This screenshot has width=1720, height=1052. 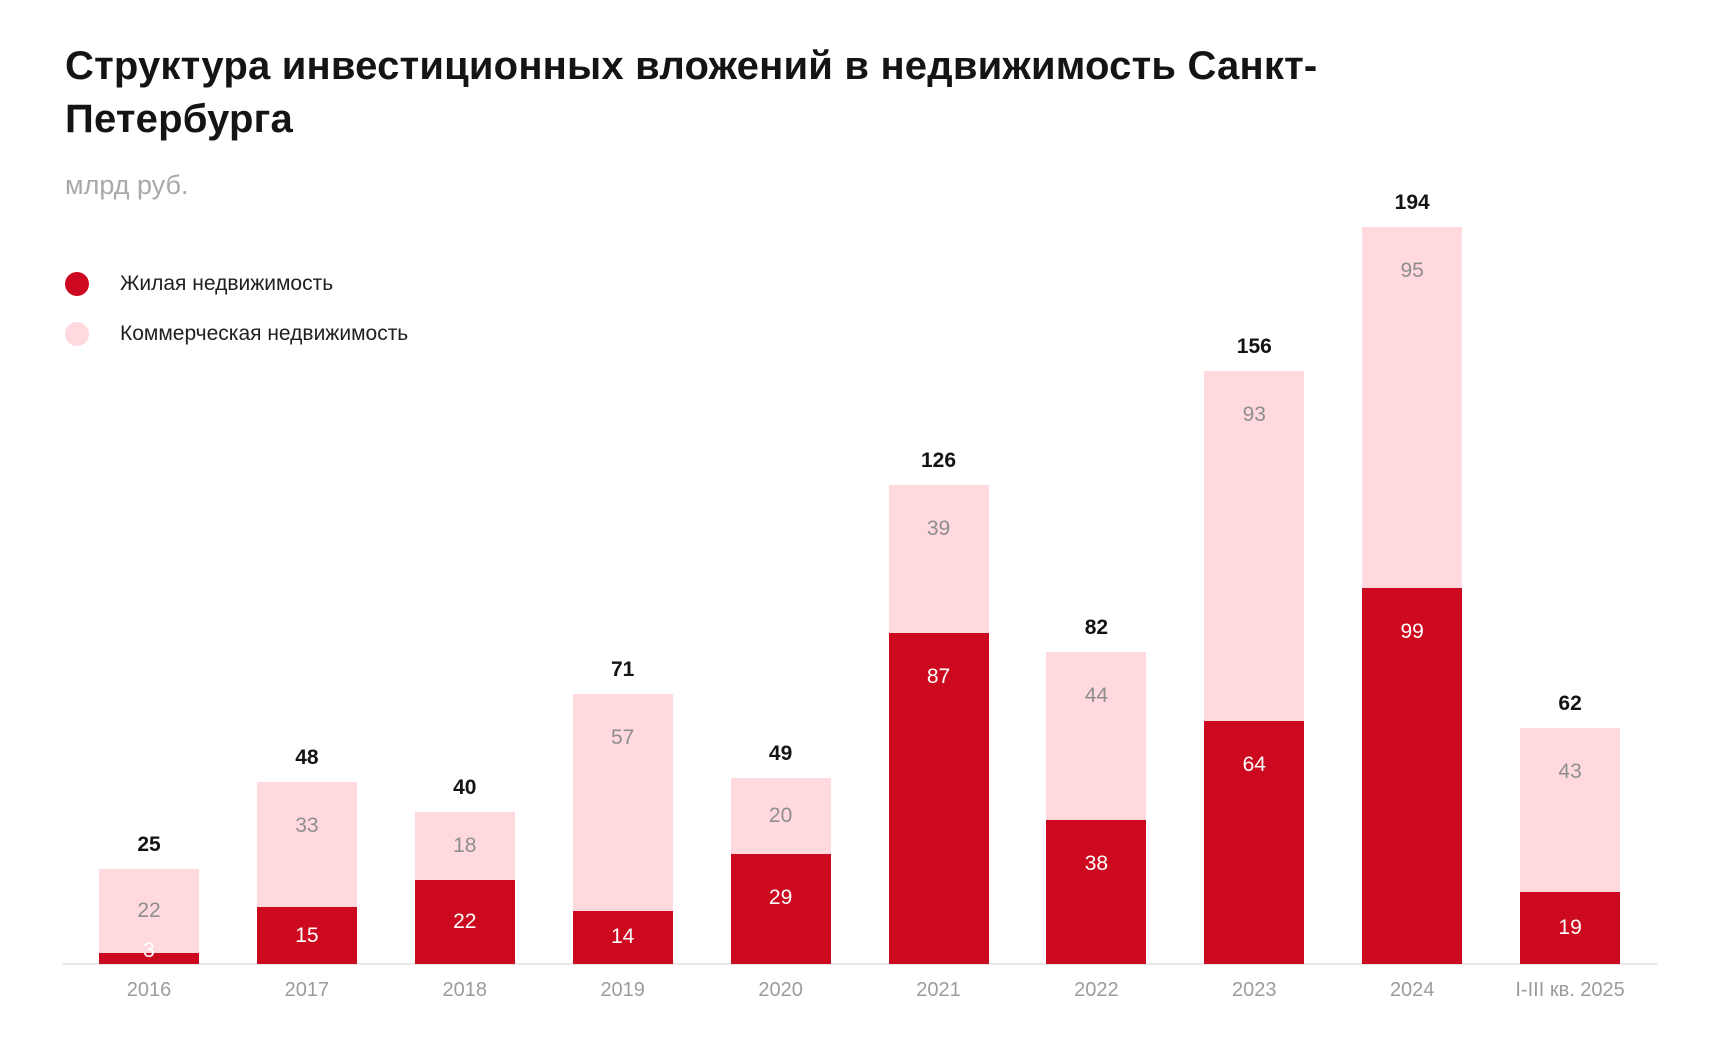 I want to click on bar-2016-residential-segment, so click(x=149, y=958).